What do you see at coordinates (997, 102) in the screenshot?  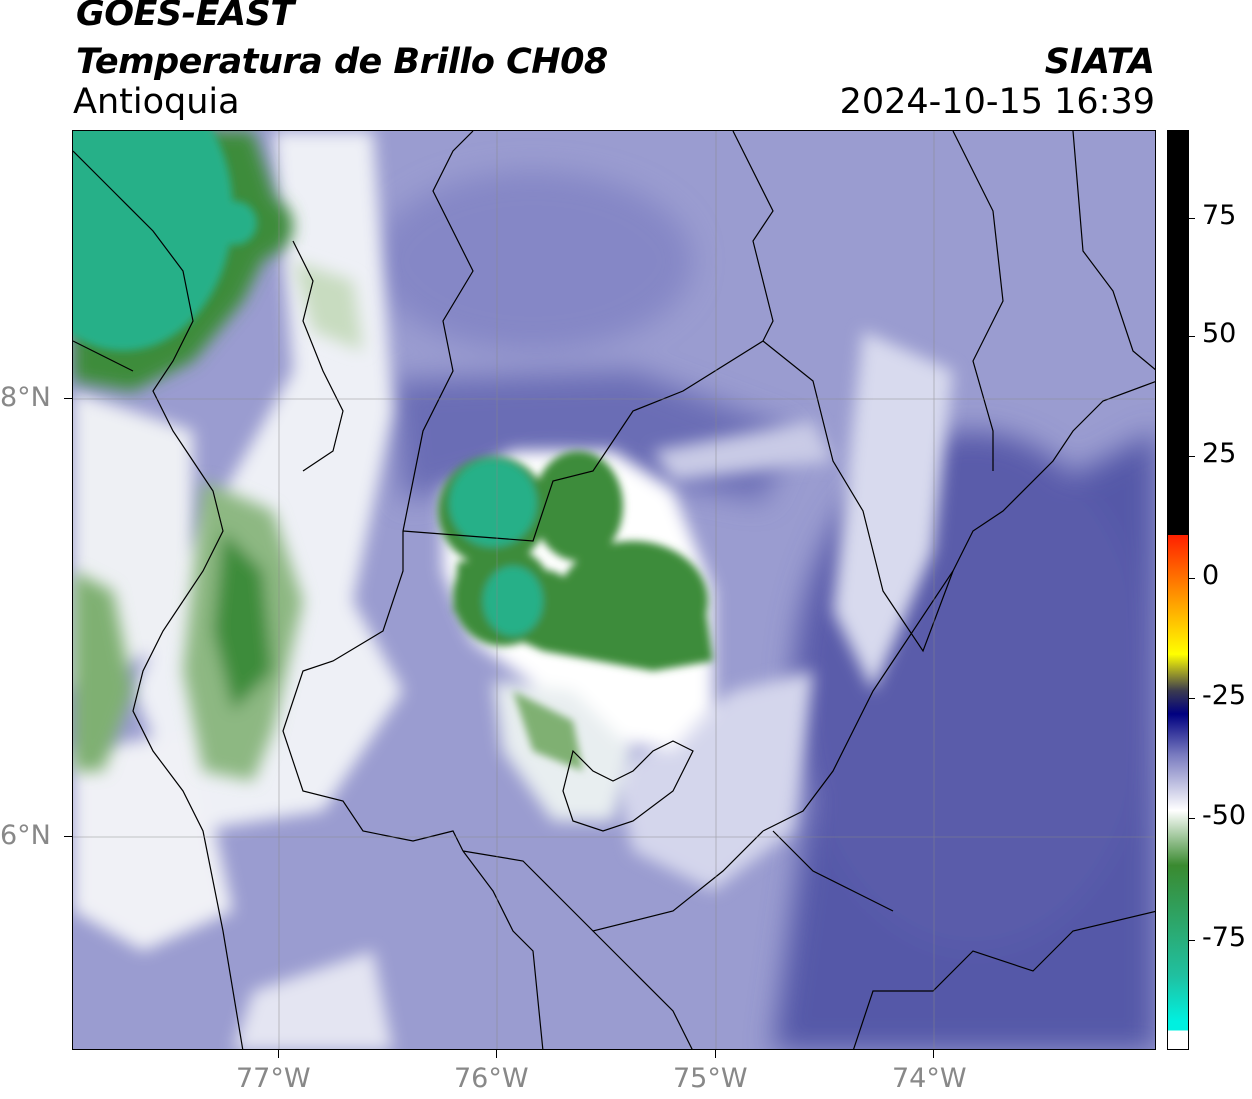 I see `datetime-label: 2024-10-15 16:39` at bounding box center [997, 102].